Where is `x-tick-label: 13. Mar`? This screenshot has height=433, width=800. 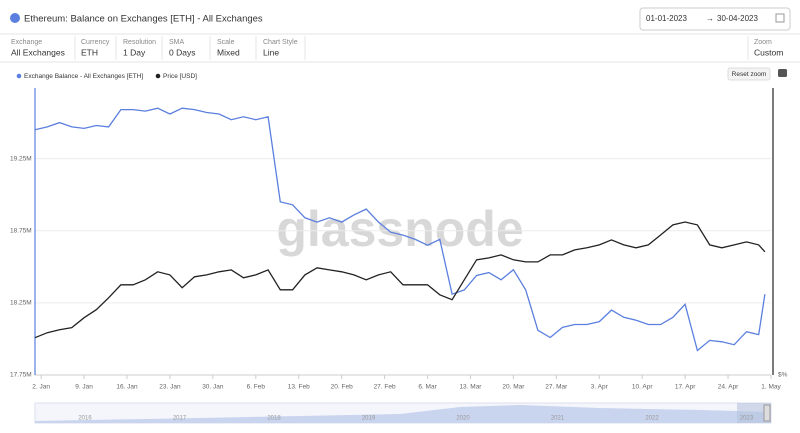
x-tick-label: 13. Mar is located at coordinates (470, 387).